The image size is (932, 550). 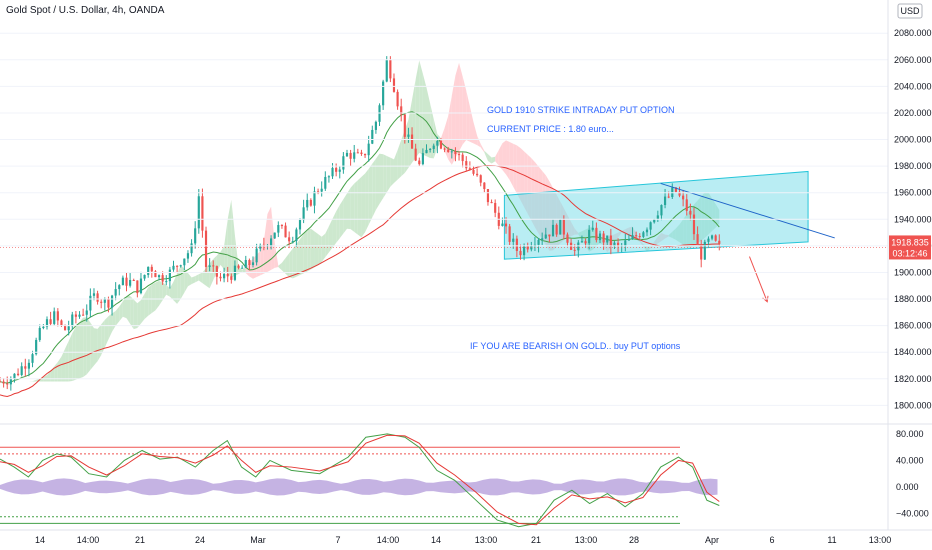 I want to click on last-price-badge: 1918.835 03:12:46, so click(x=910, y=247).